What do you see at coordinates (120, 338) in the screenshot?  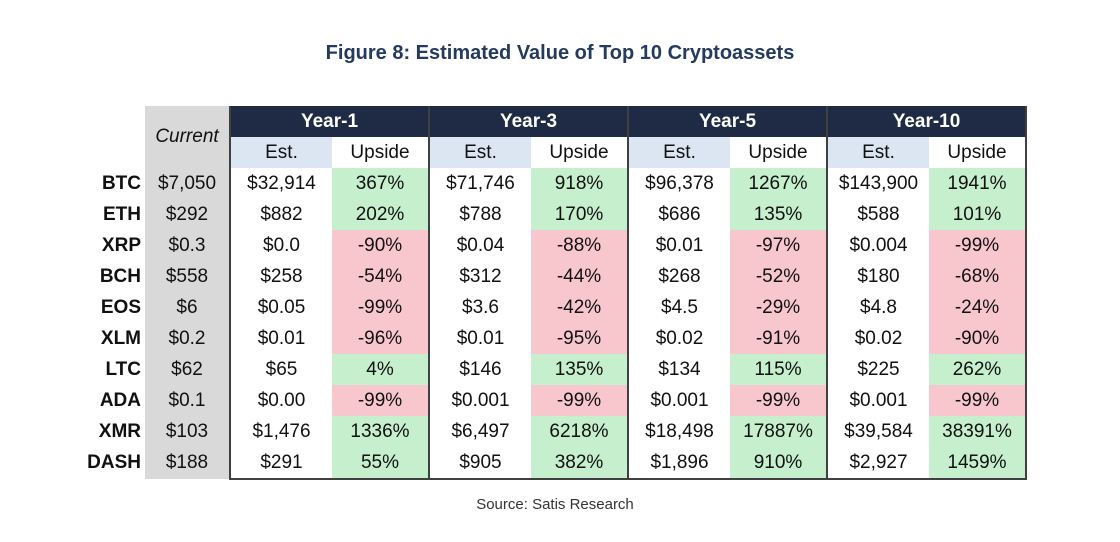 I see `ticker-cell: XLM` at bounding box center [120, 338].